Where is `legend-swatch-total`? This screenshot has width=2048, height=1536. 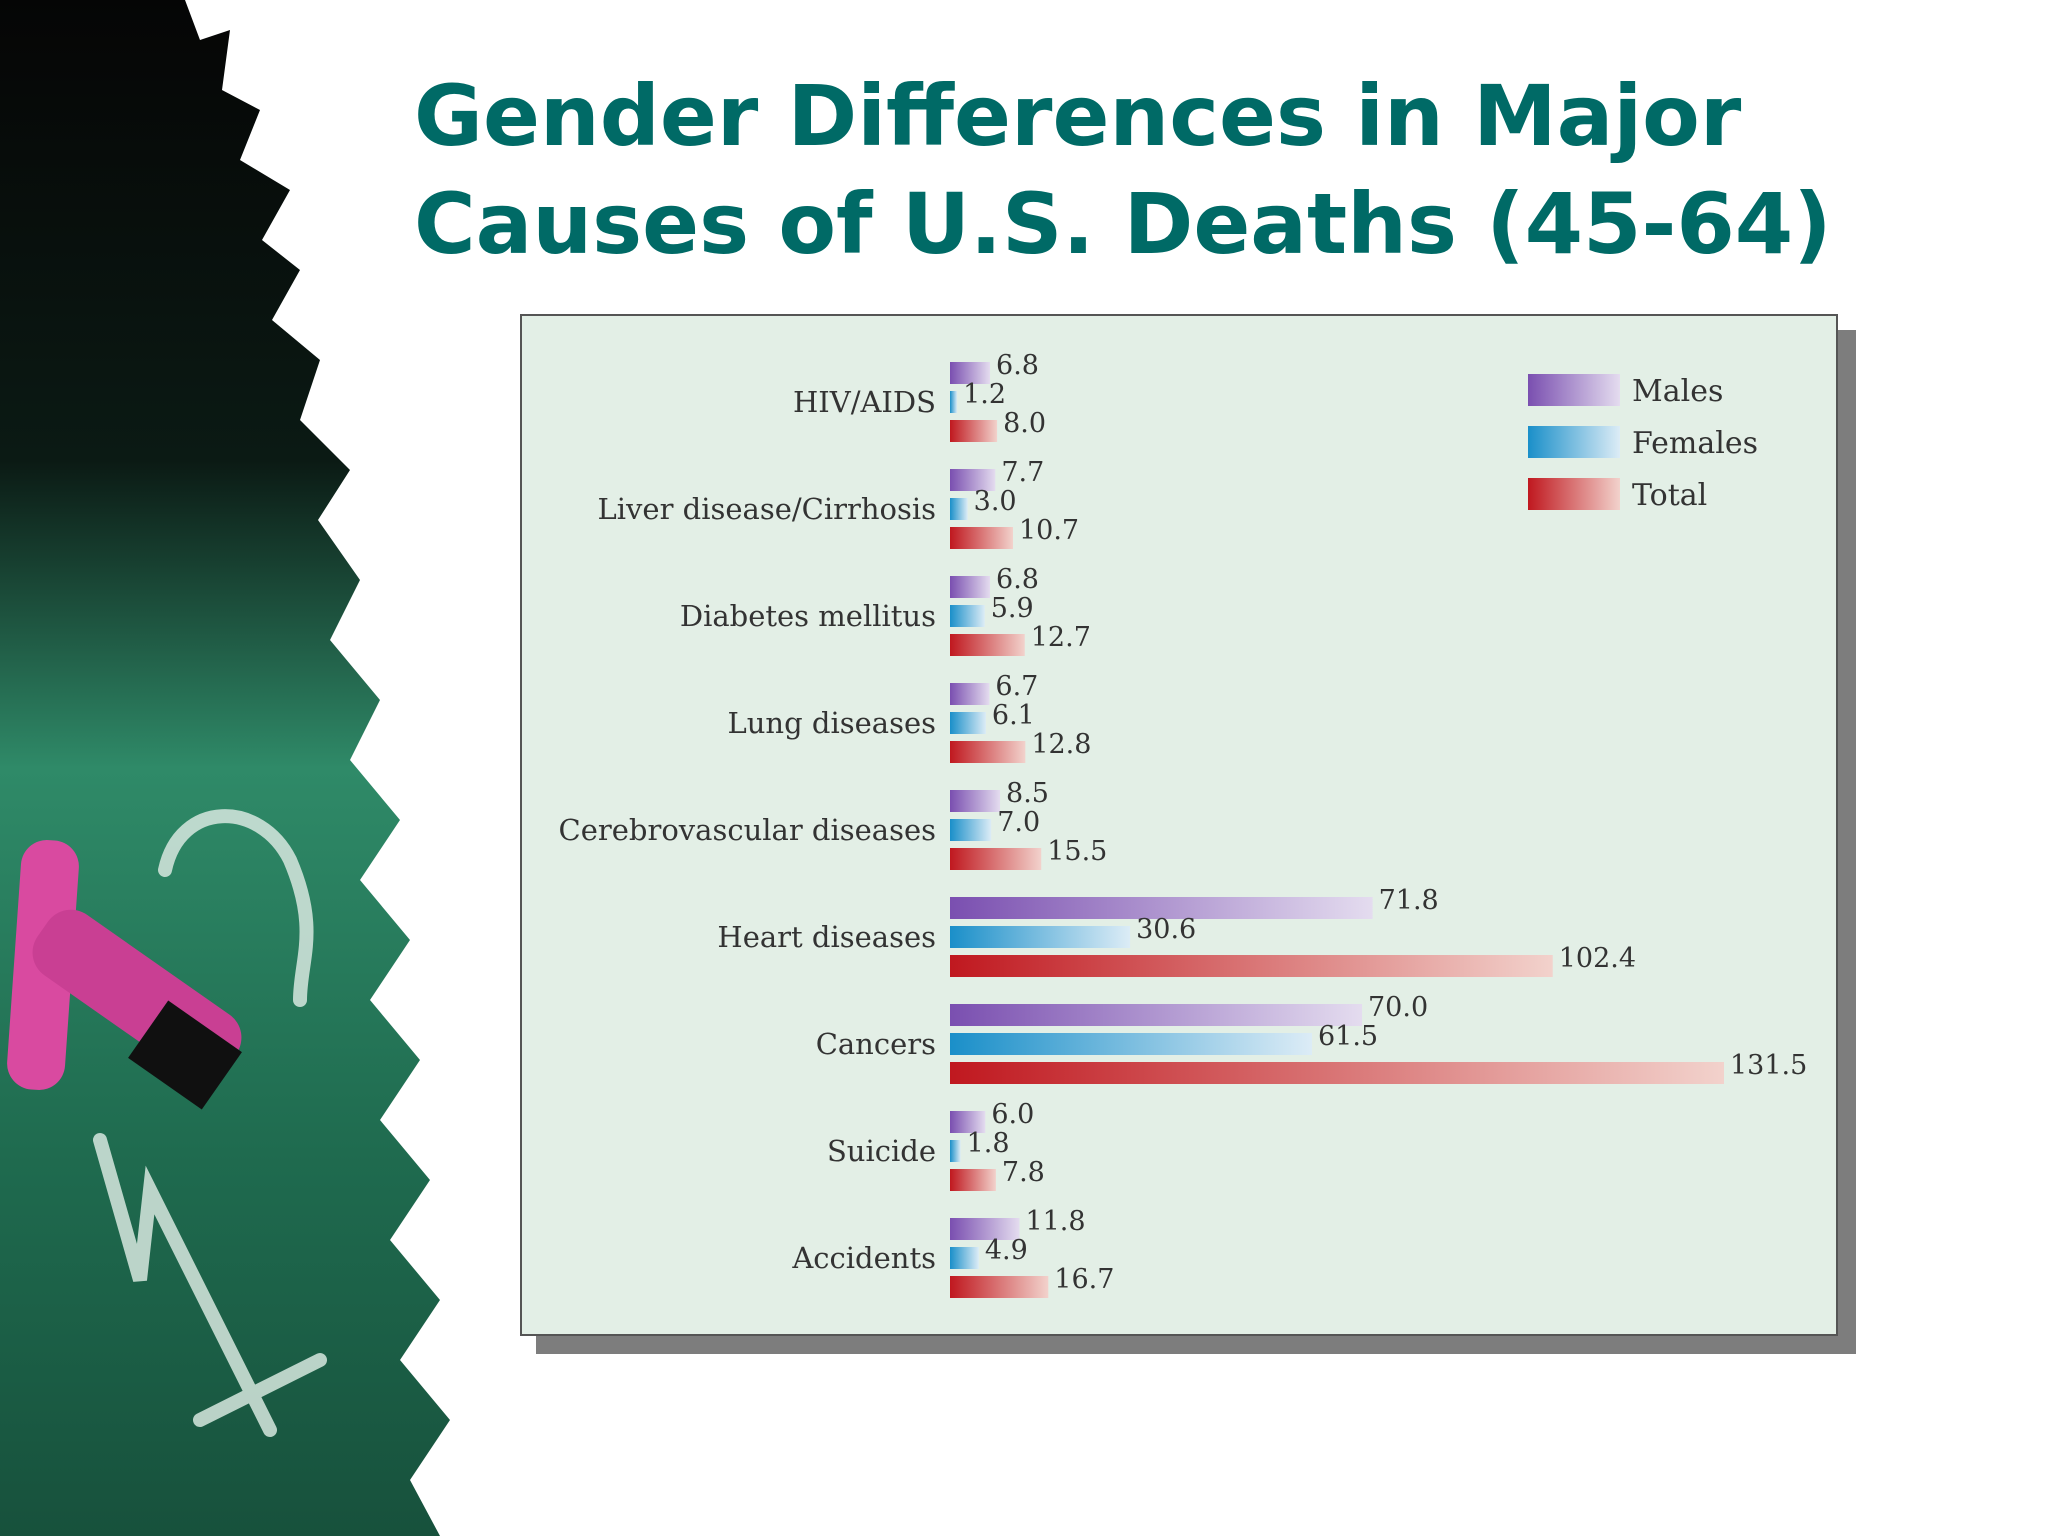
legend-swatch-total is located at coordinates (1574, 494).